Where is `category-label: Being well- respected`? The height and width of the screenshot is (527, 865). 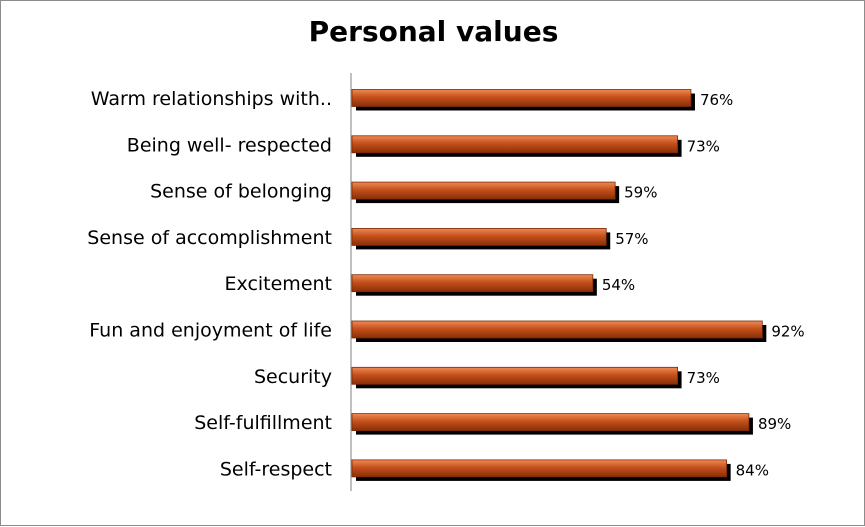
category-label: Being well- respected is located at coordinates (229, 145).